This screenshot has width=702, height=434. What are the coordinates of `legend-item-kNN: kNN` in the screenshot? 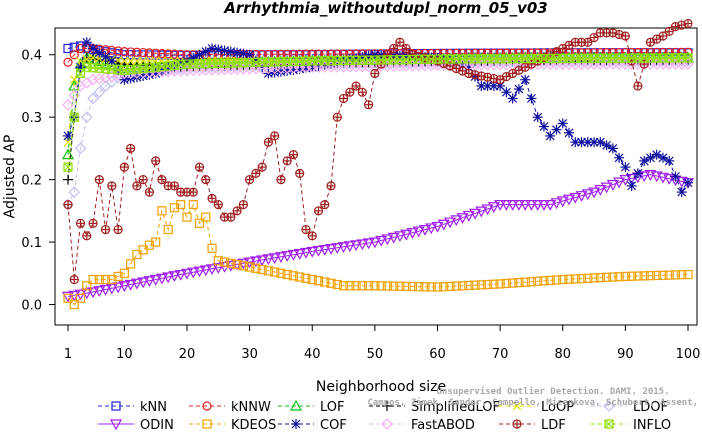 It's located at (132, 407).